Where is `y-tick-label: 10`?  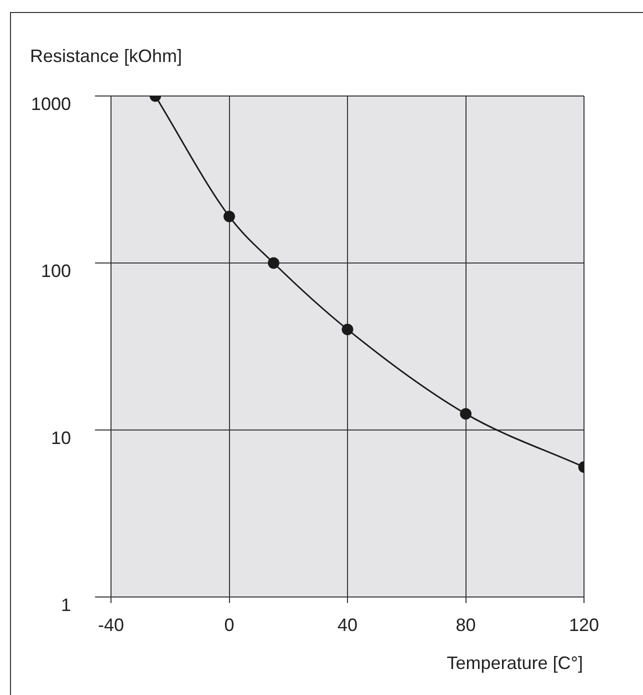 y-tick-label: 10 is located at coordinates (60, 438).